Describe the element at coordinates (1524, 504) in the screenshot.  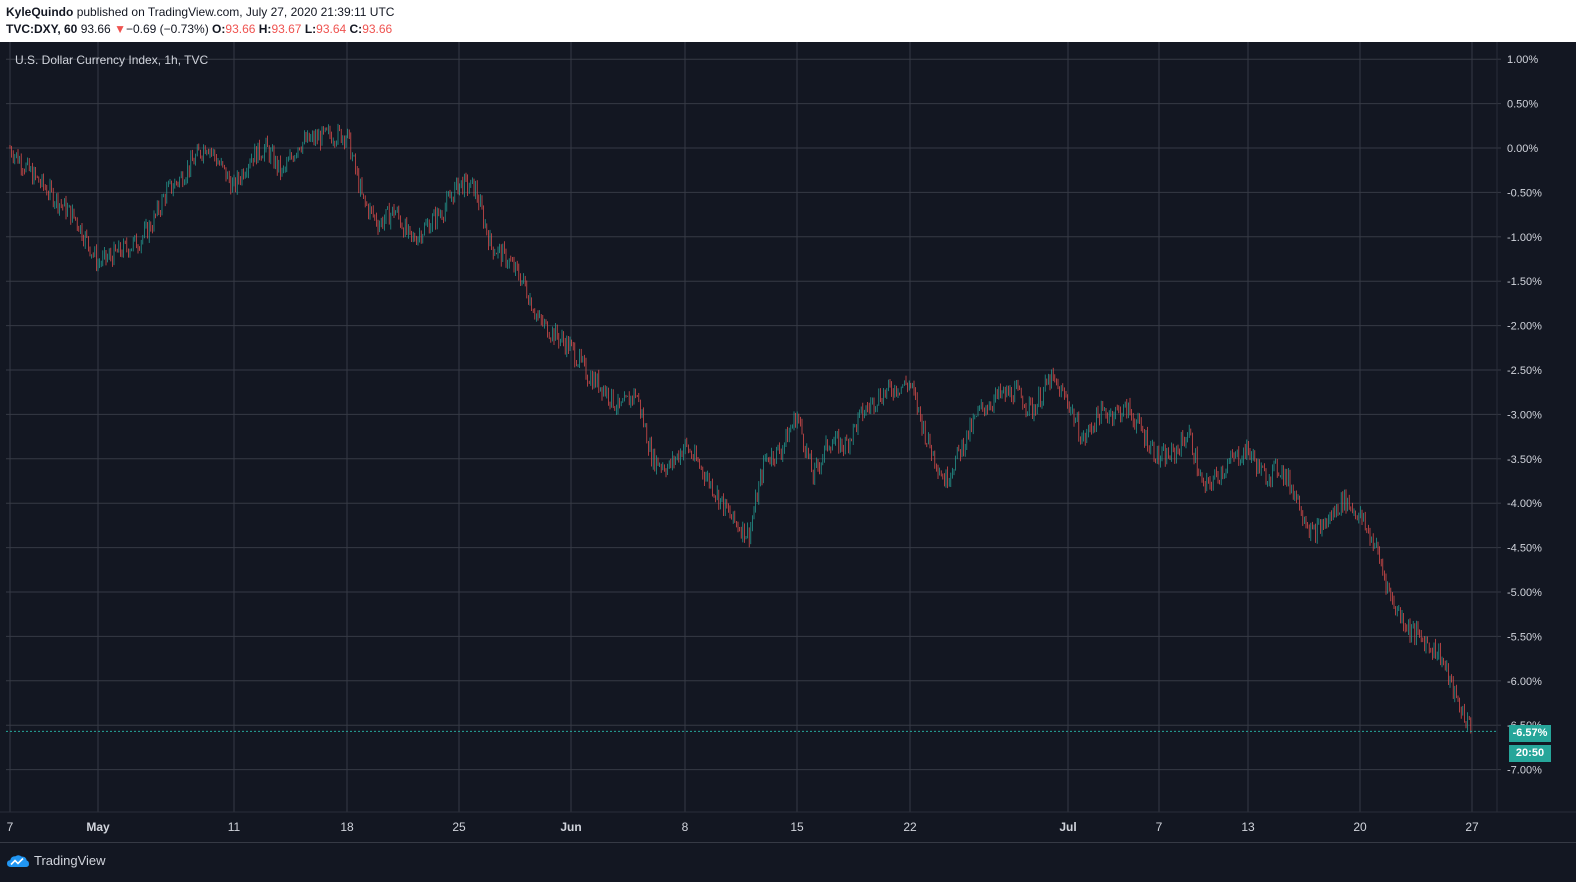
I see `y-axis-label: -4.00%` at that location.